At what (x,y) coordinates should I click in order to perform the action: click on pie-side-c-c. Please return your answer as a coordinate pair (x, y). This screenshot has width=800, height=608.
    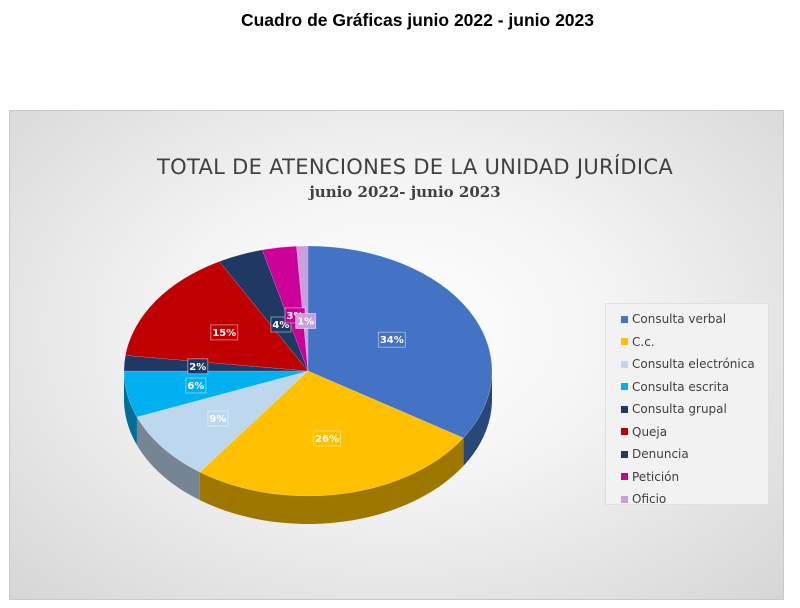
    Looking at the image, I should click on (331, 480).